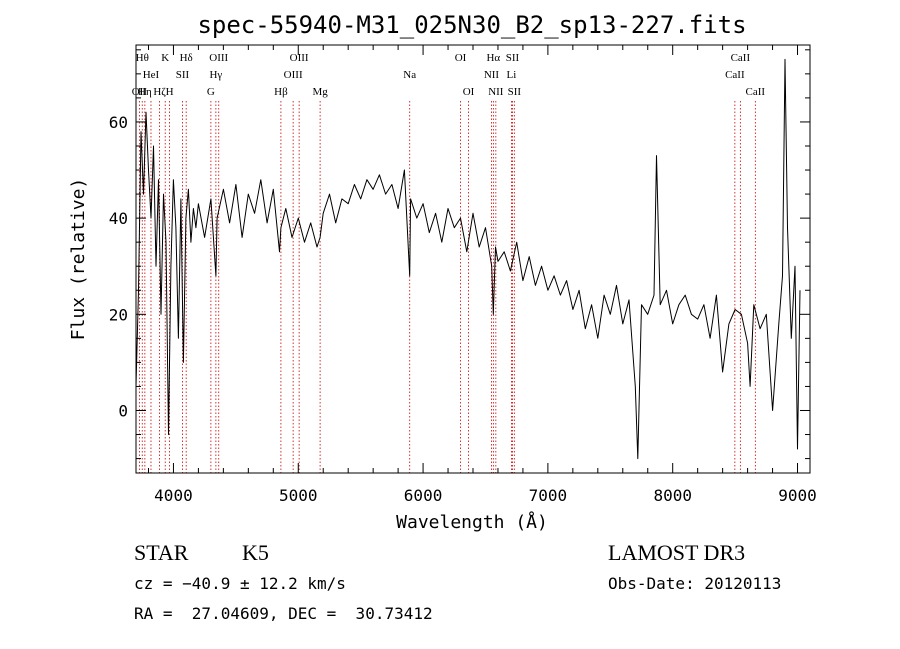 Image resolution: width=900 pixels, height=649 pixels. Describe the element at coordinates (281, 92) in the screenshot. I see `spectral-line-label: Hβ` at that location.